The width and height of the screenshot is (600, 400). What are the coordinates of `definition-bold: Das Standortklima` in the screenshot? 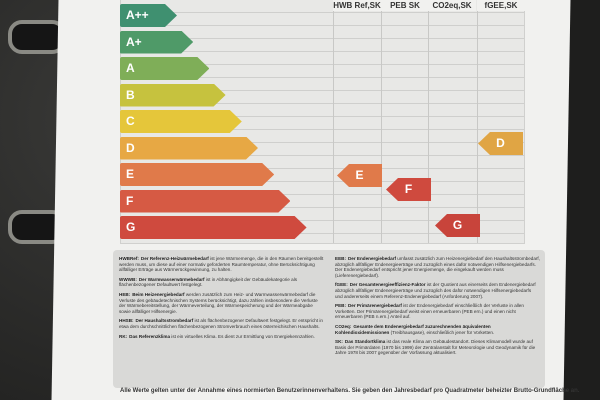 It's located at (365, 342).